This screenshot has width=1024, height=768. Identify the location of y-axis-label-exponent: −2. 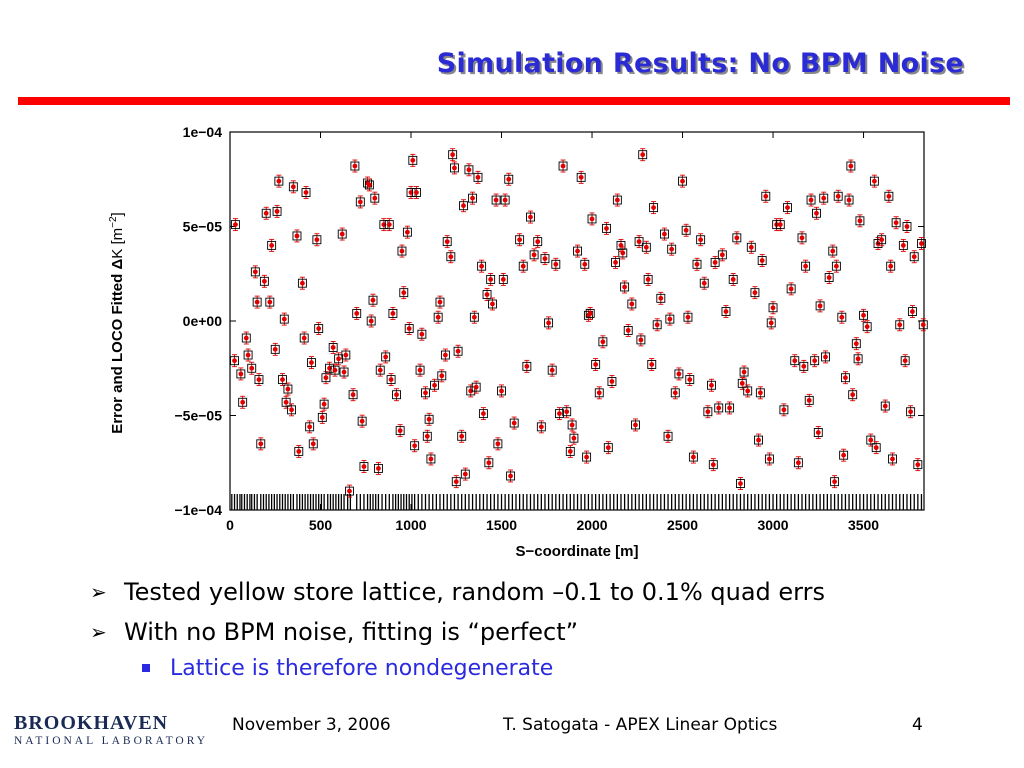
(113, 222).